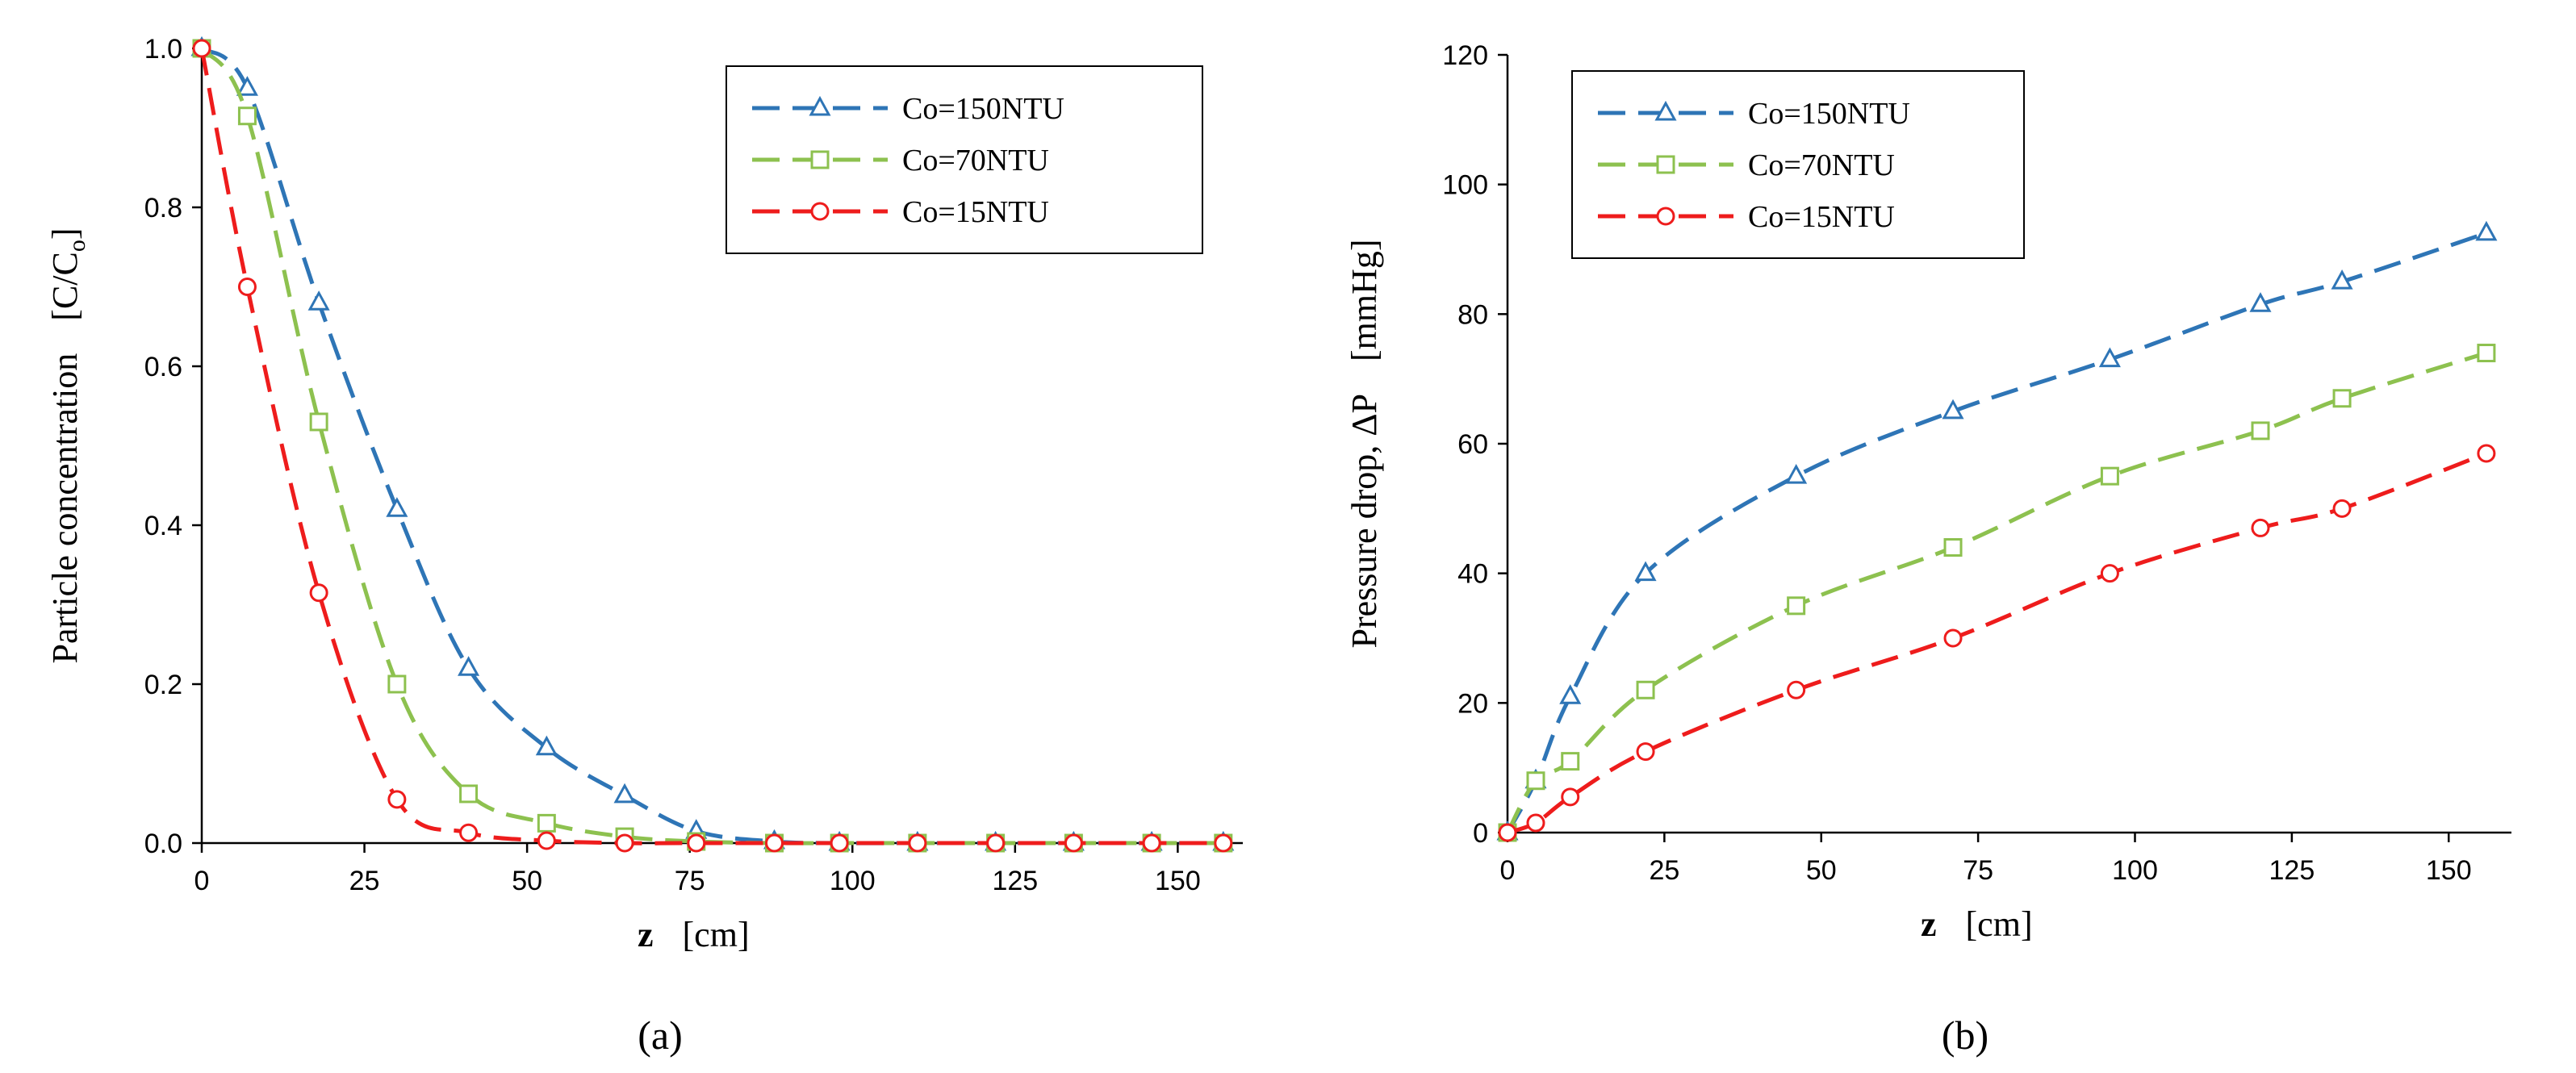  Describe the element at coordinates (1364, 521) in the screenshot. I see `y-axis-label: Pressure drop, ΔP` at that location.